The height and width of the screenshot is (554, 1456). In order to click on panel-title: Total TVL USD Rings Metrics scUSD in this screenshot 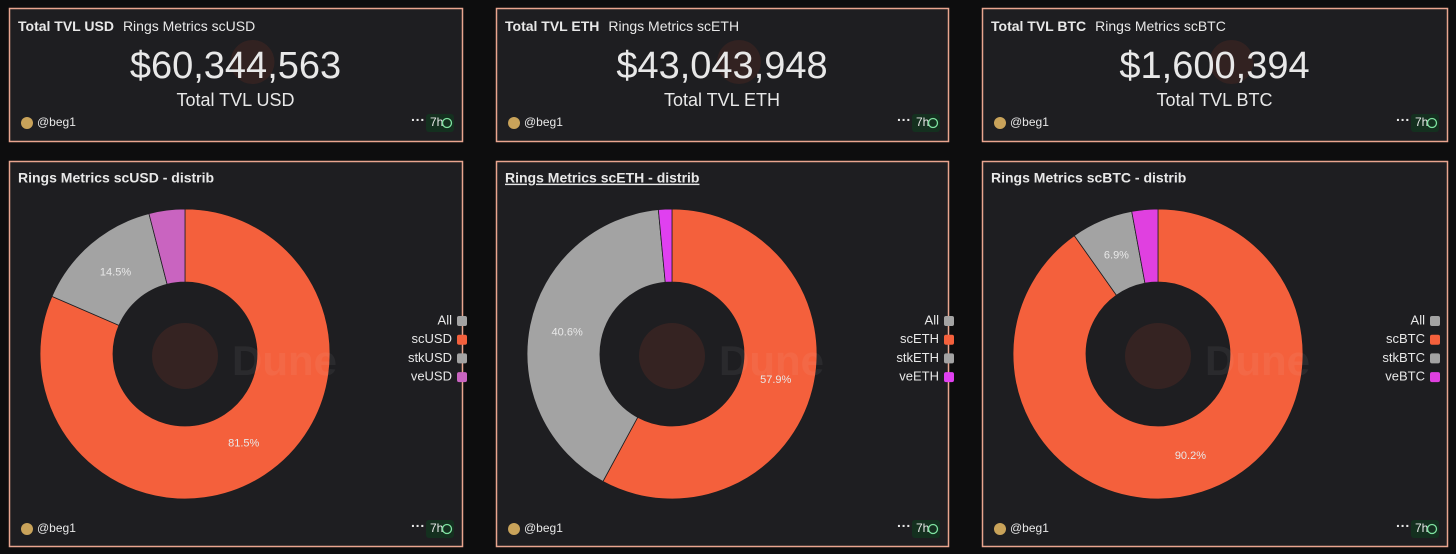, I will do `click(136, 26)`.